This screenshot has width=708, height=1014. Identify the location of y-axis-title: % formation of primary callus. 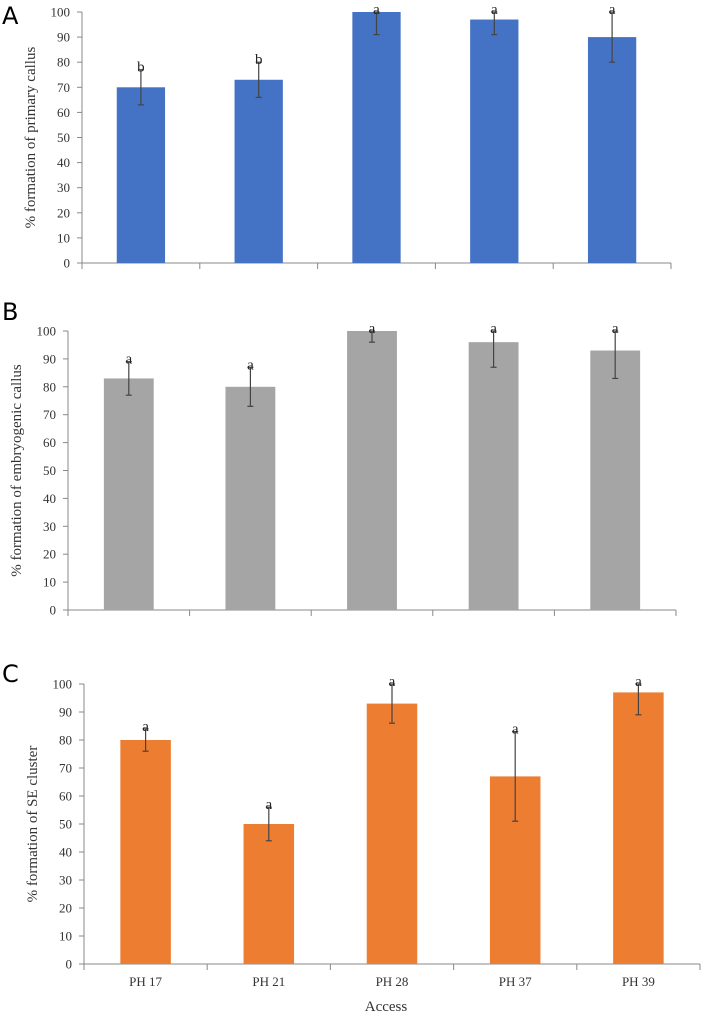
(31, 138).